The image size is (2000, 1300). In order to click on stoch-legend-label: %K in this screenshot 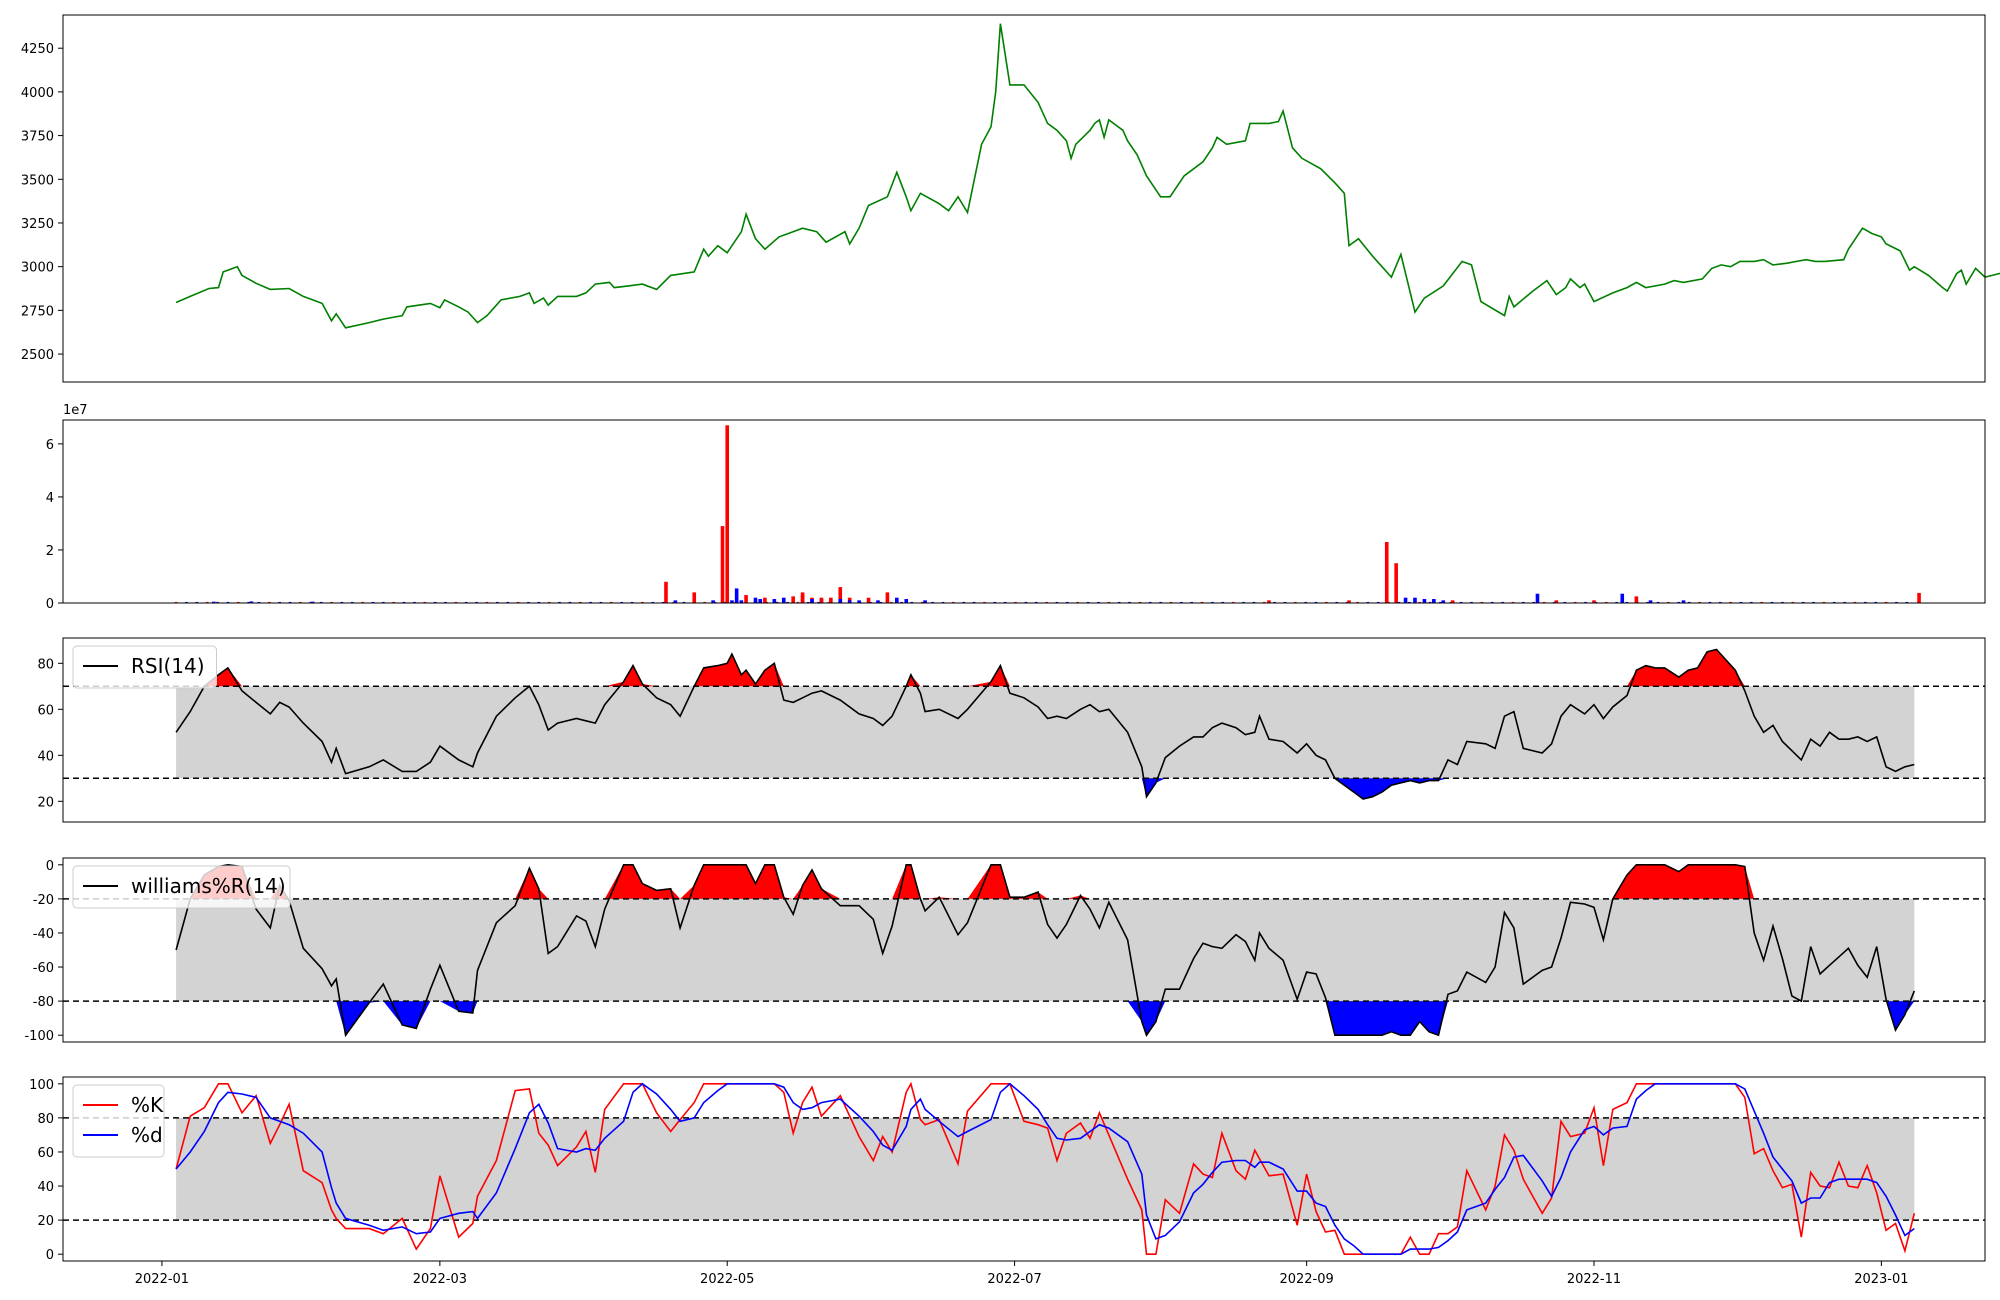, I will do `click(147, 1105)`.